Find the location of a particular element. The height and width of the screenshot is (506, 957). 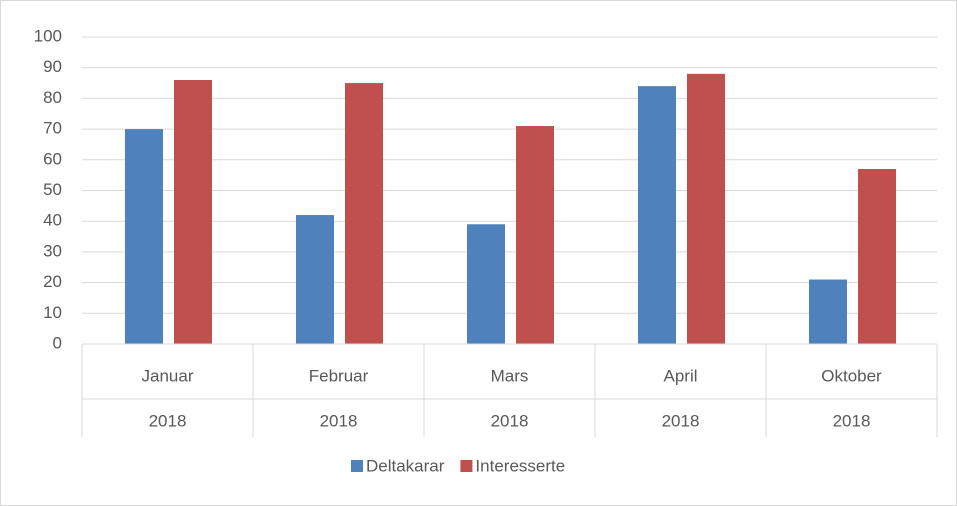

x-tick-label: Oktober is located at coordinates (851, 375).